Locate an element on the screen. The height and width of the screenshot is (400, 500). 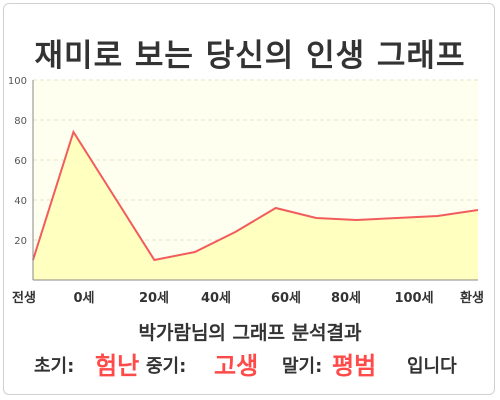
ending-text: 입니다 is located at coordinates (432, 366).